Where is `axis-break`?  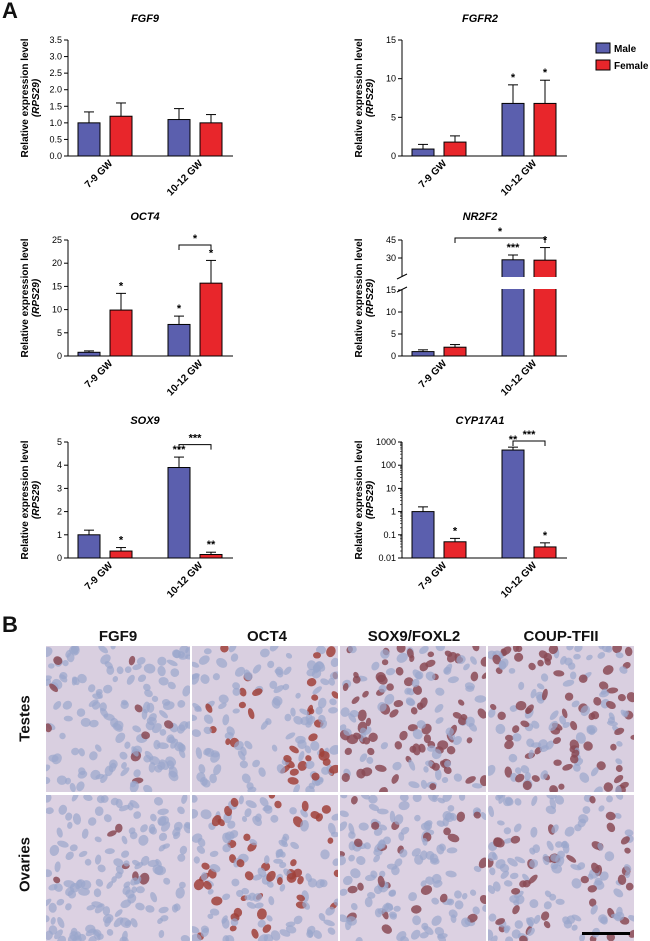 axis-break is located at coordinates (483, 283).